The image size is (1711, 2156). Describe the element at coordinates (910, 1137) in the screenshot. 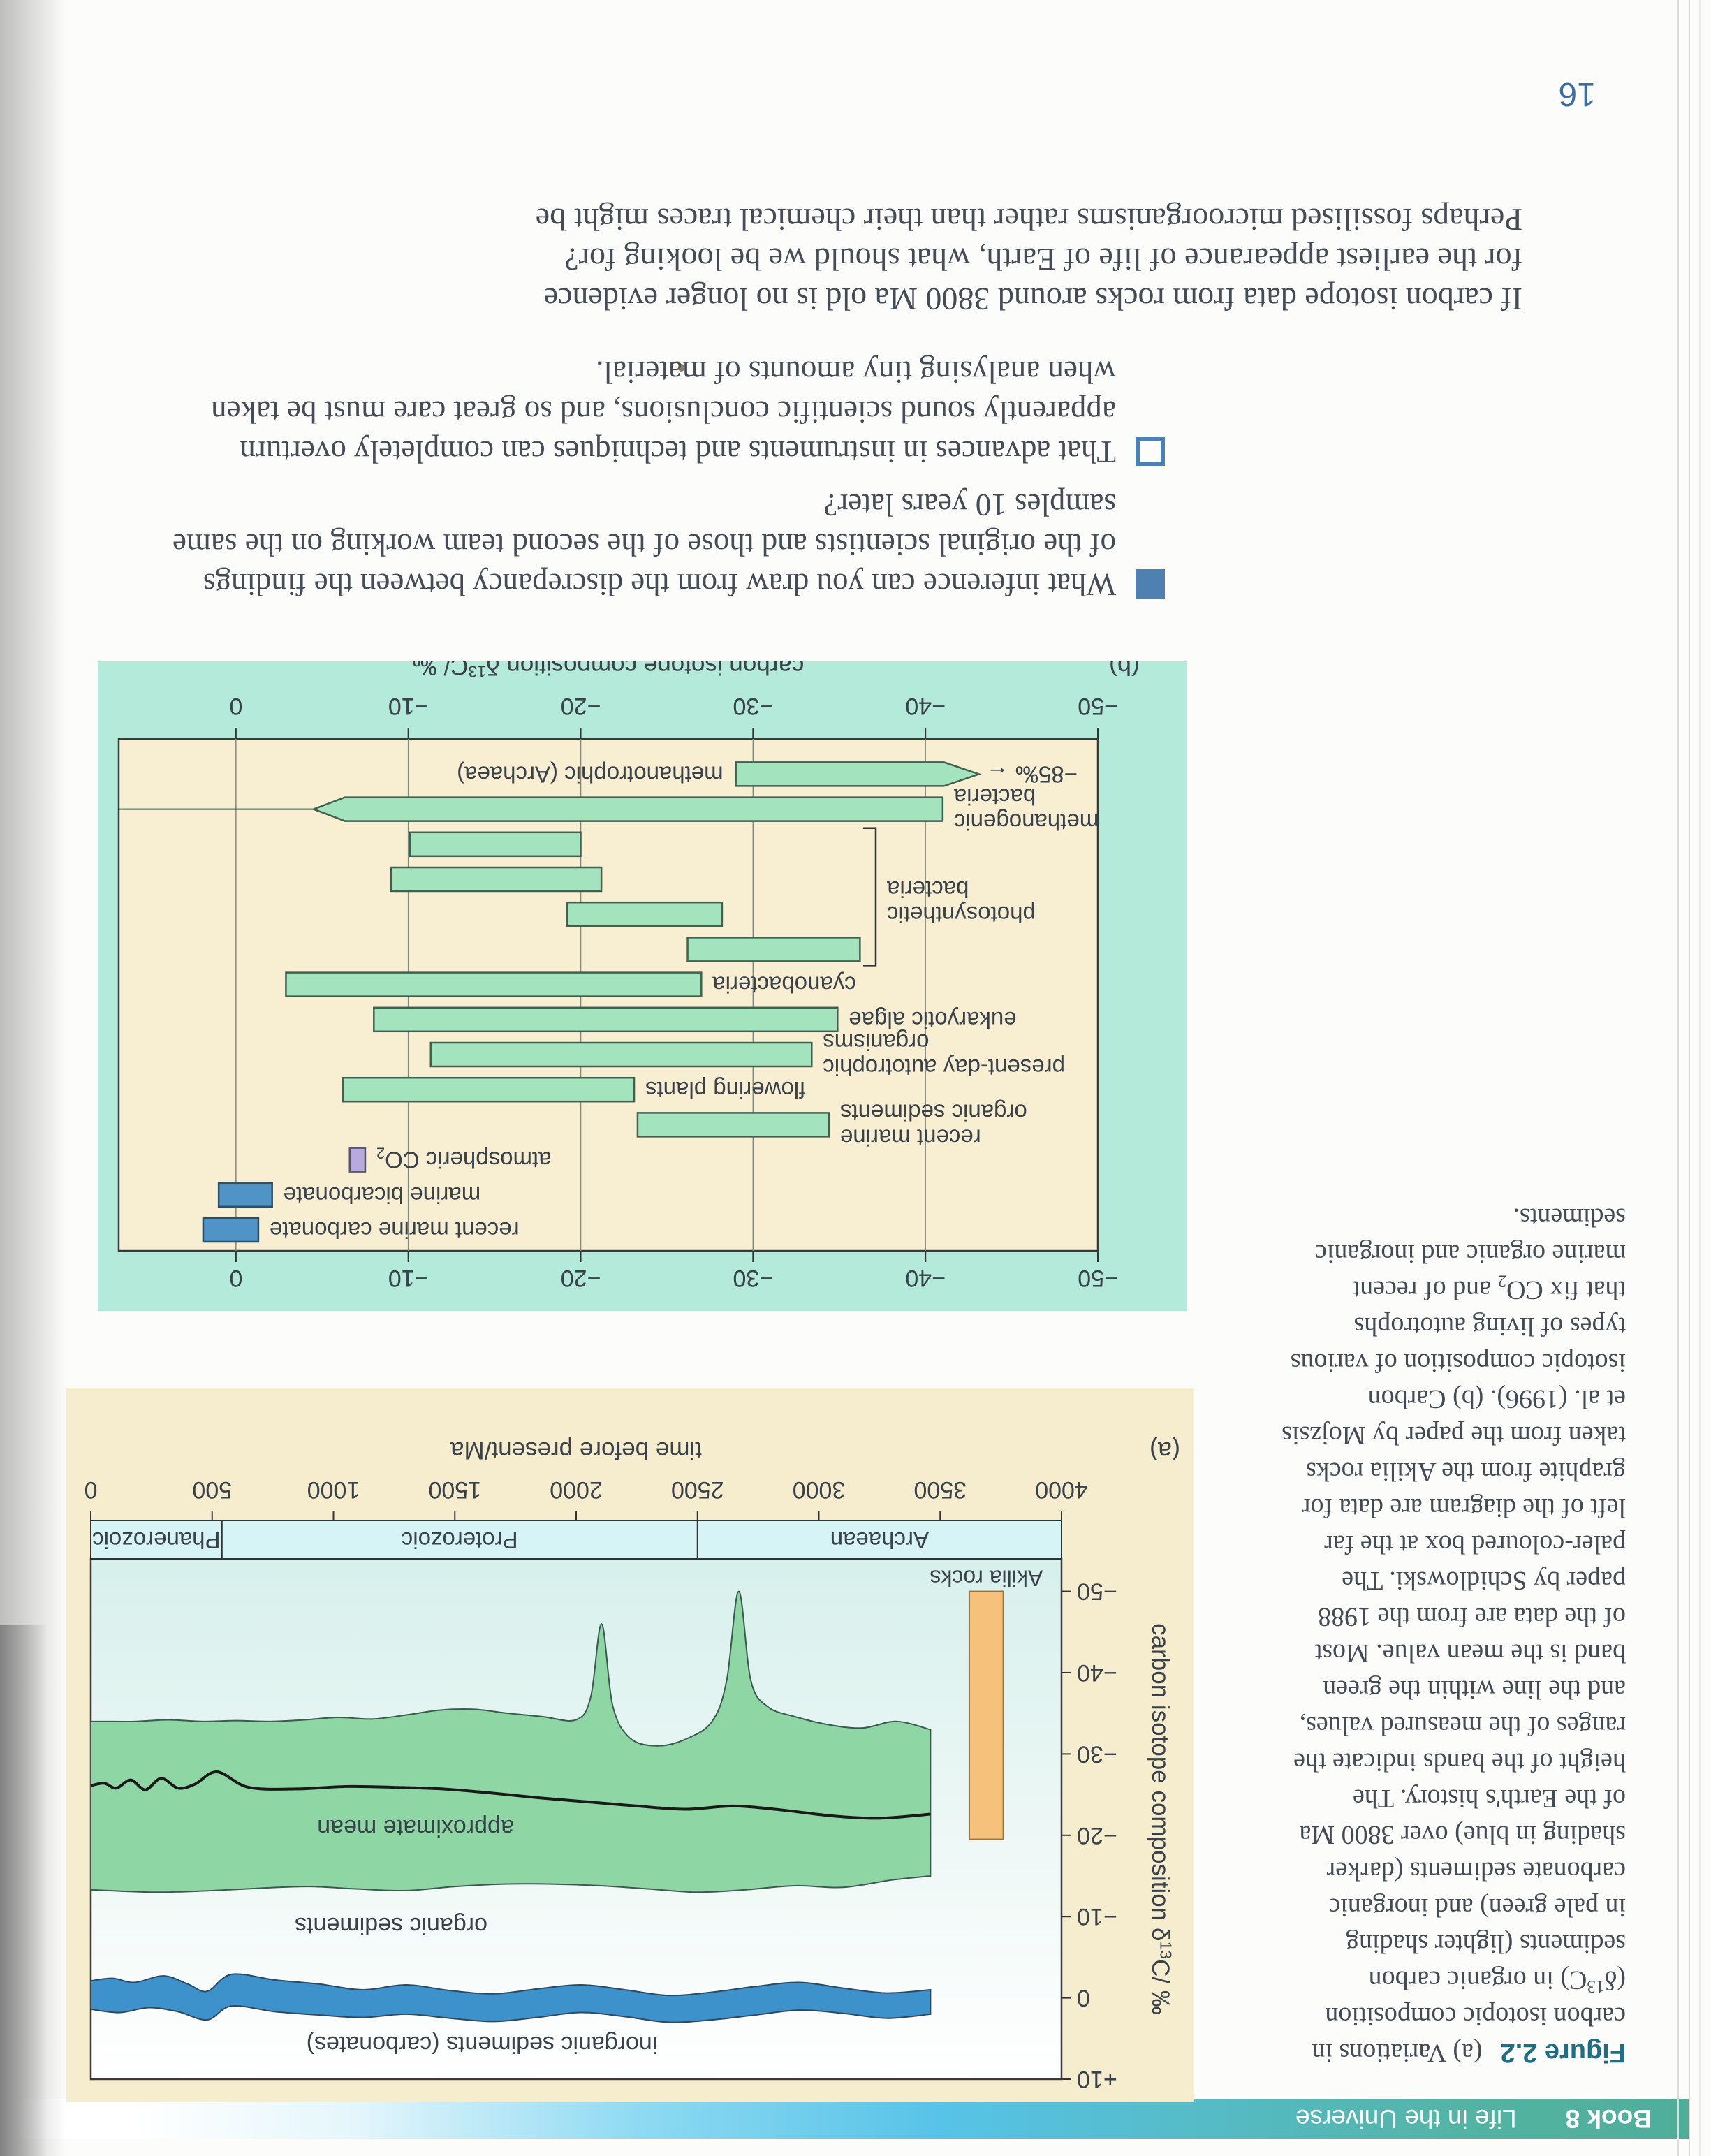

I see `svg-text: recent marine` at that location.